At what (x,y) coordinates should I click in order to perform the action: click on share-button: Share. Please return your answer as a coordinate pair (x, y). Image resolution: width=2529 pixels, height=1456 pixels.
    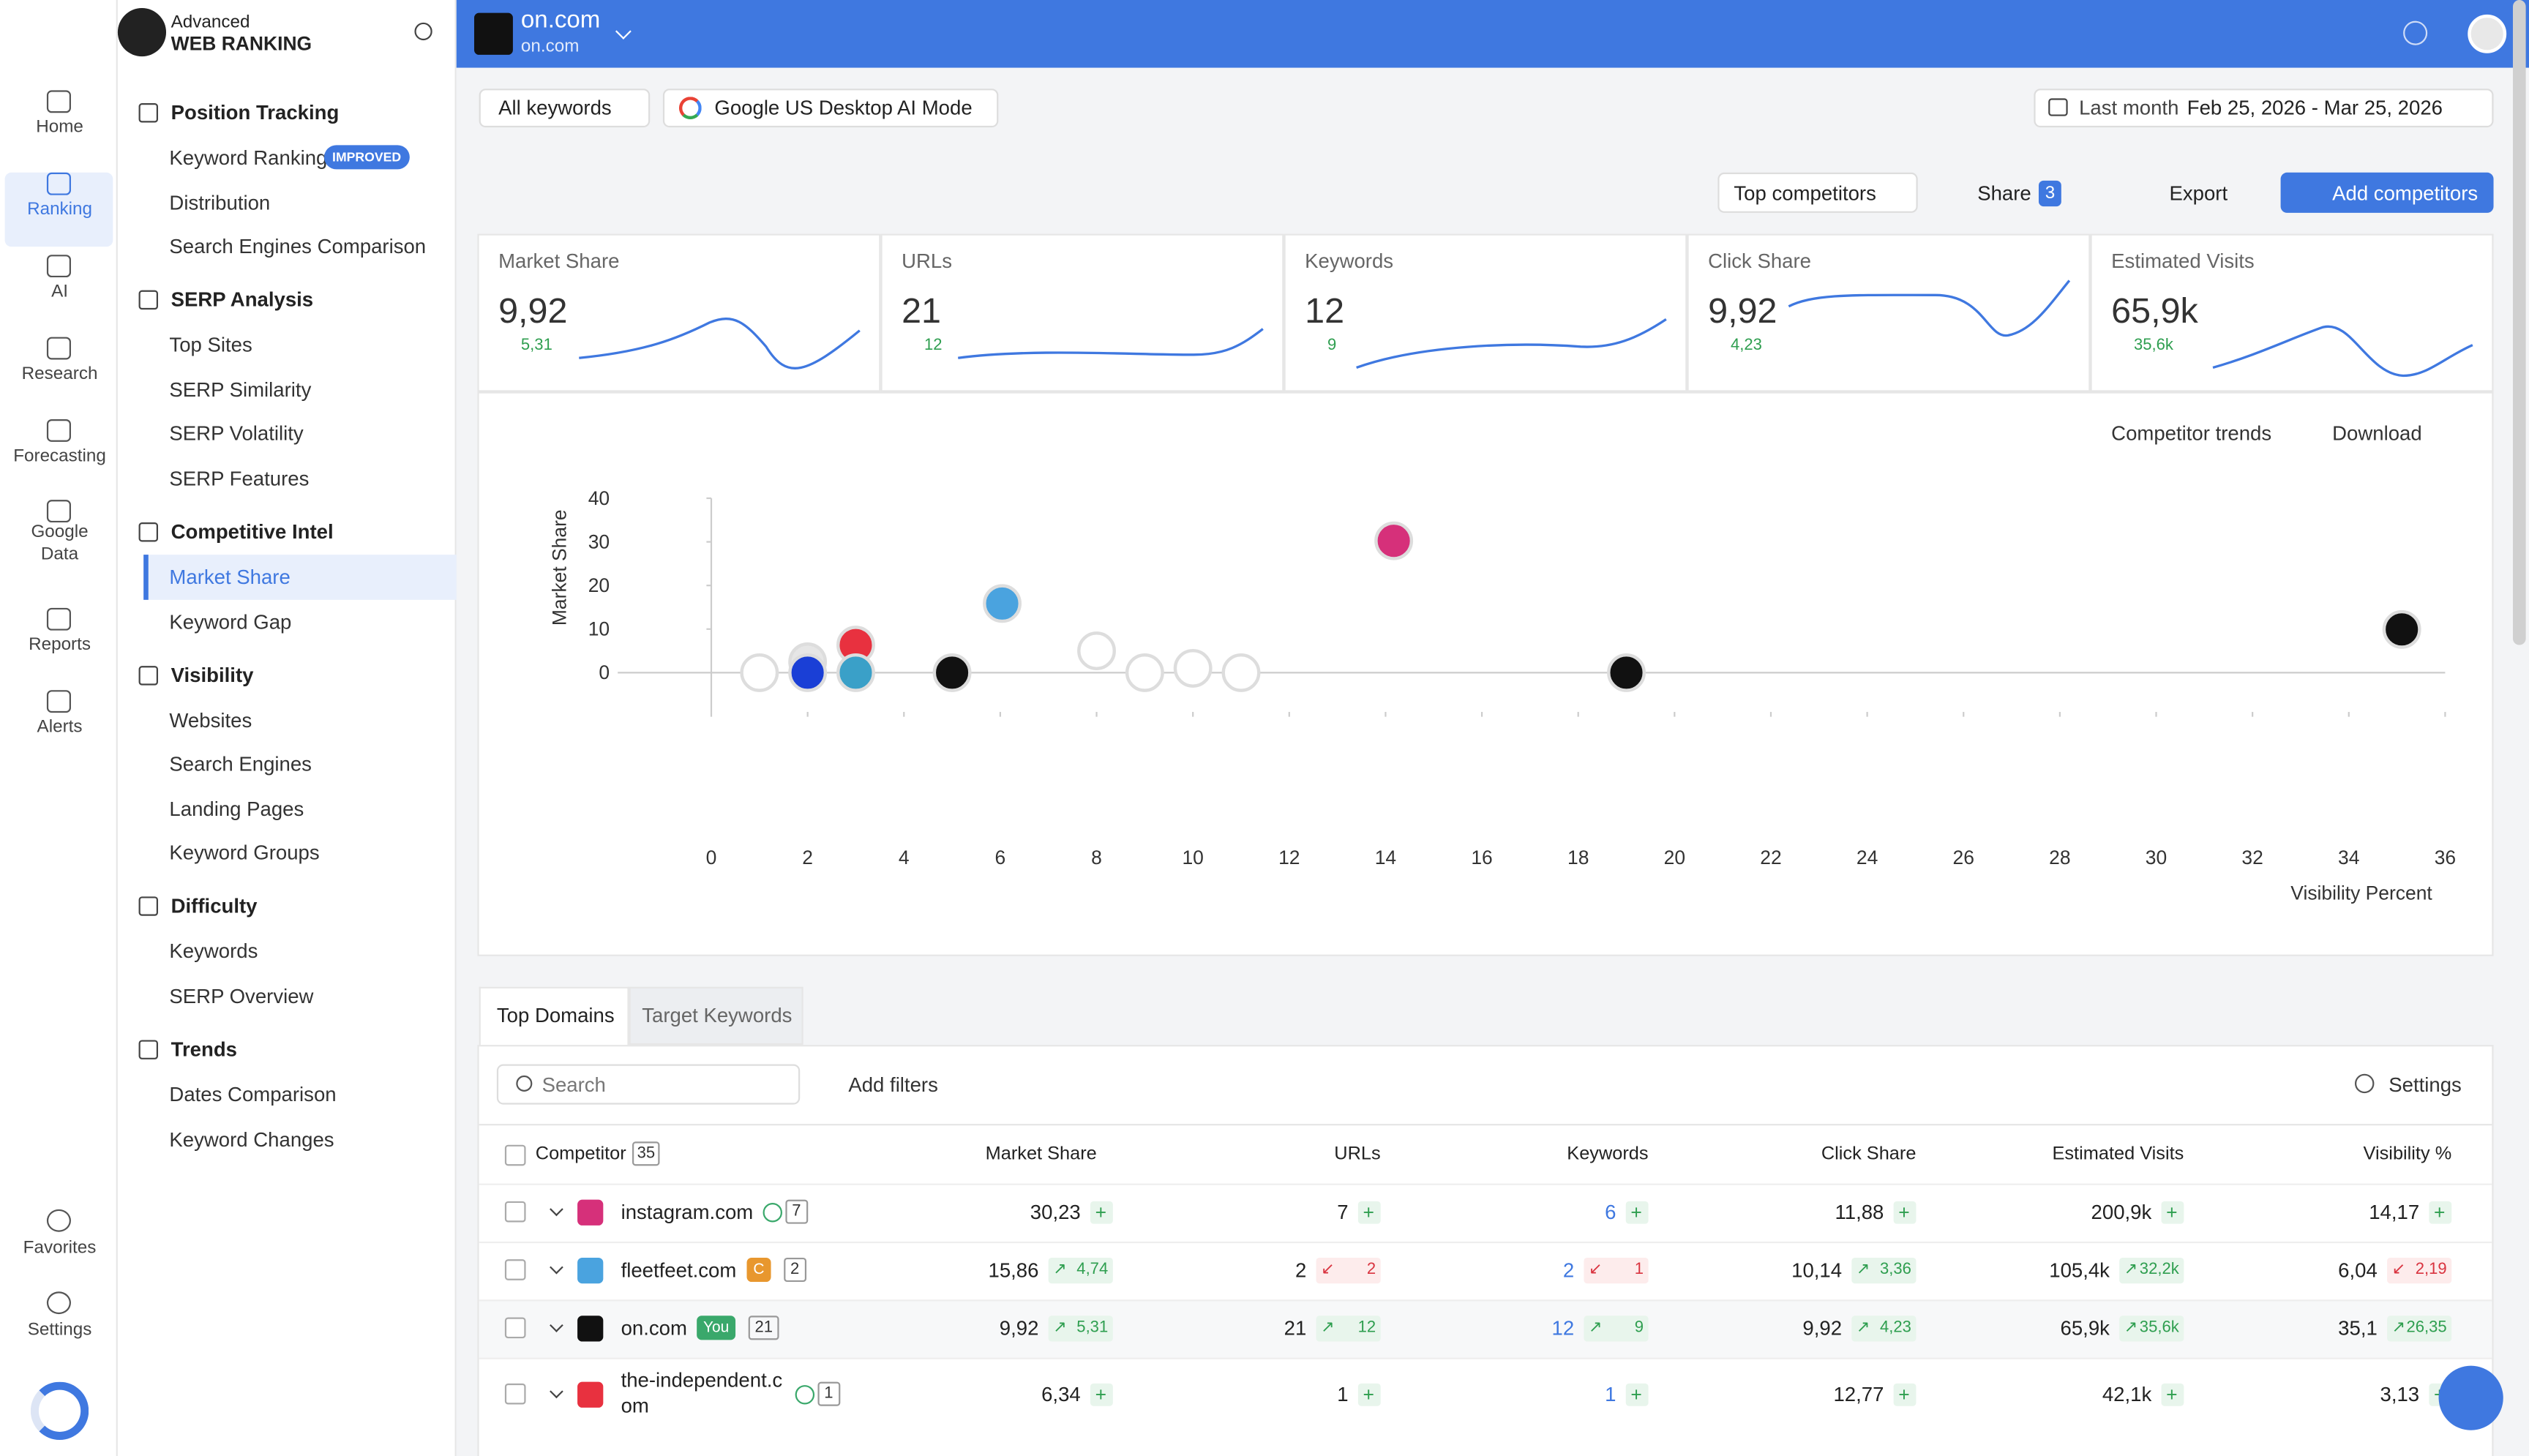
    Looking at the image, I should click on (2004, 194).